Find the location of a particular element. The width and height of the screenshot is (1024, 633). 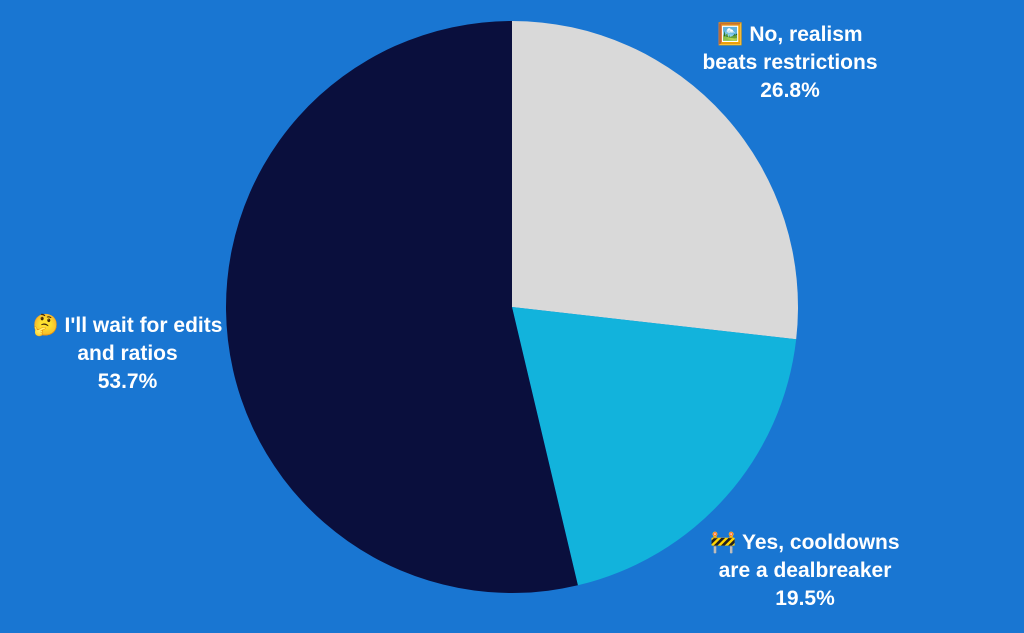

slice-label: 🚧 Yes, cooldowns are a dealbreaker 19.5% is located at coordinates (805, 571).